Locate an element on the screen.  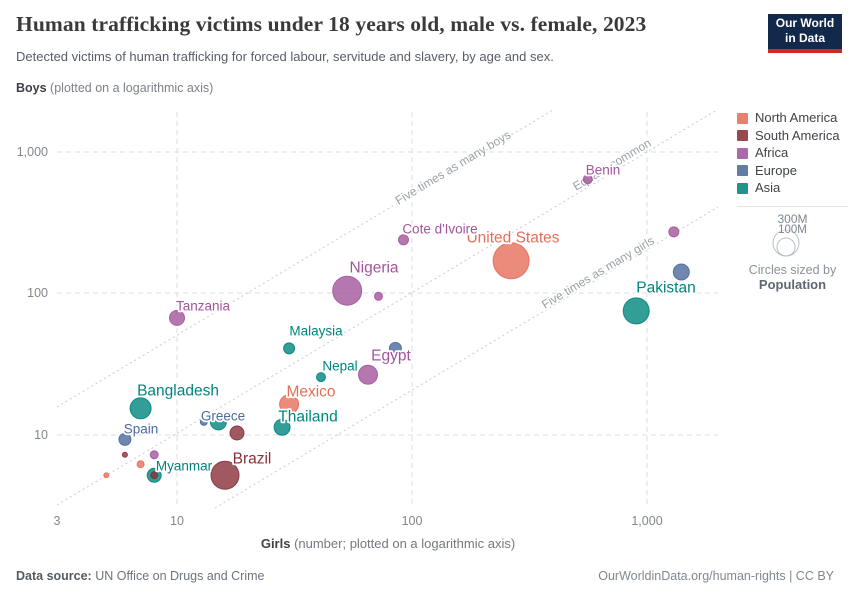
legend-swatch-europe is located at coordinates (742, 170).